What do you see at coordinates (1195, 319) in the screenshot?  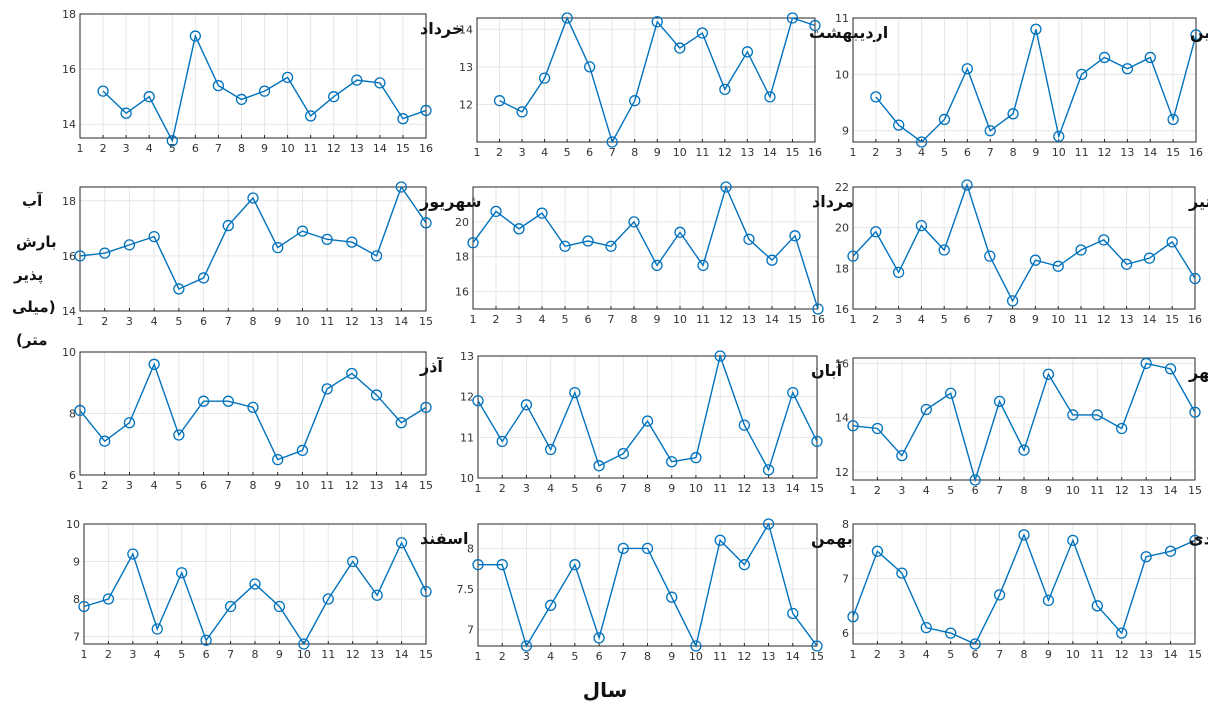 I see `x-tick-label: 16` at bounding box center [1195, 319].